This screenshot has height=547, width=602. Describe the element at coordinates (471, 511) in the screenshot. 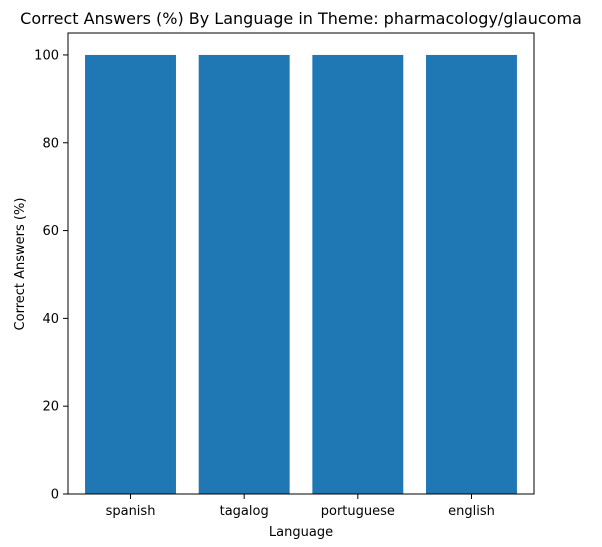

I see `x-tick-label: english` at that location.